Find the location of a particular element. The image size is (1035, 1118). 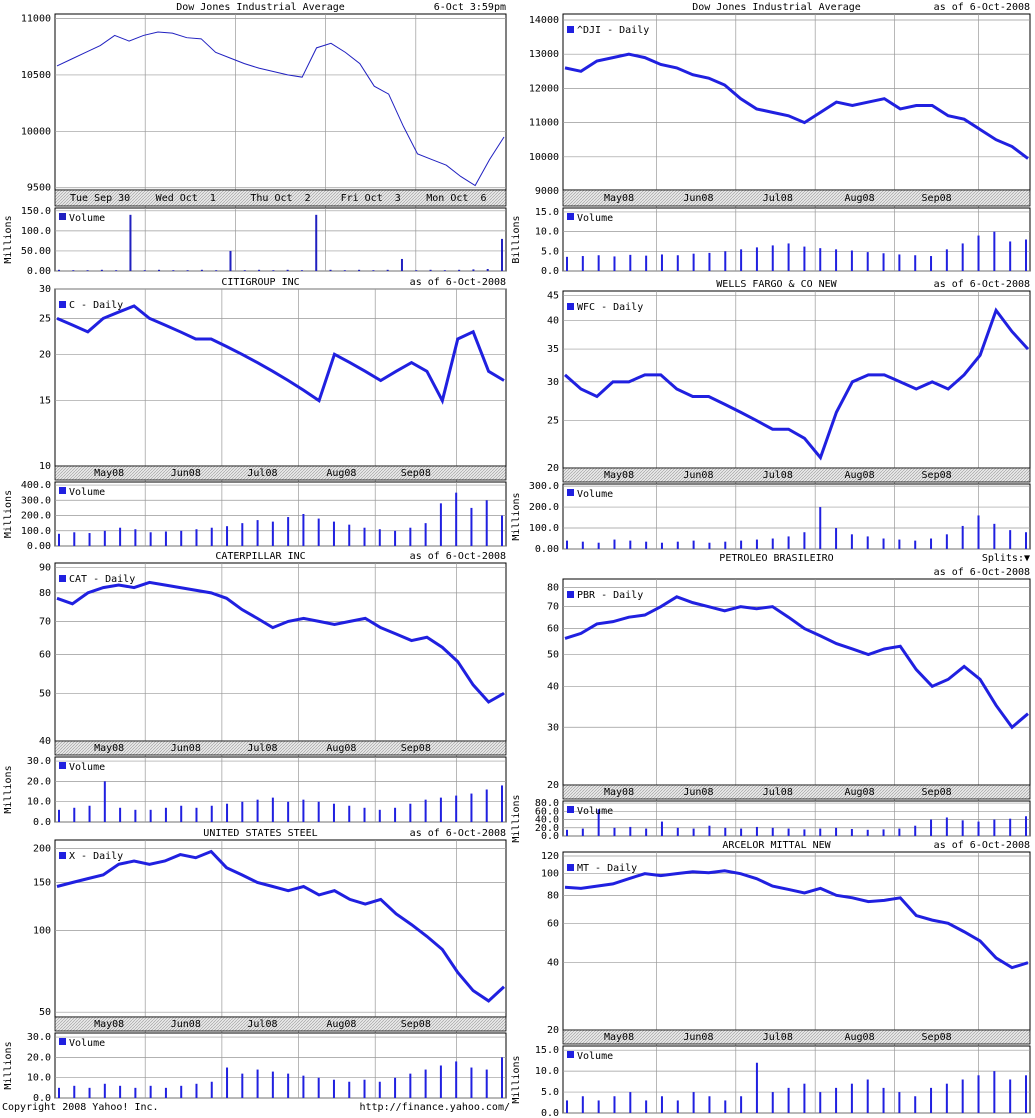

y-tick-label: 100 is located at coordinates (550, 874).